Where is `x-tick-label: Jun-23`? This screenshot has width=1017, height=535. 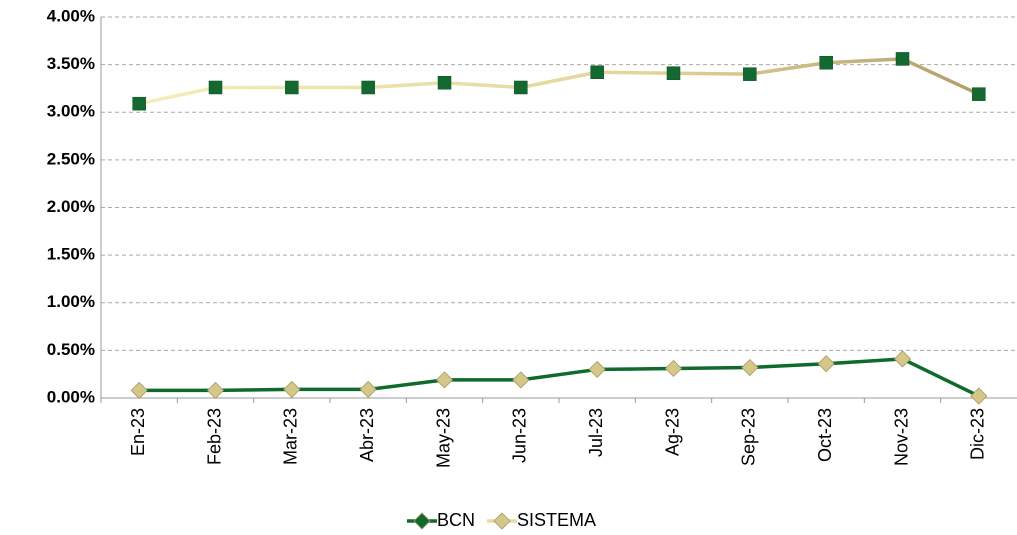 x-tick-label: Jun-23 is located at coordinates (520, 435).